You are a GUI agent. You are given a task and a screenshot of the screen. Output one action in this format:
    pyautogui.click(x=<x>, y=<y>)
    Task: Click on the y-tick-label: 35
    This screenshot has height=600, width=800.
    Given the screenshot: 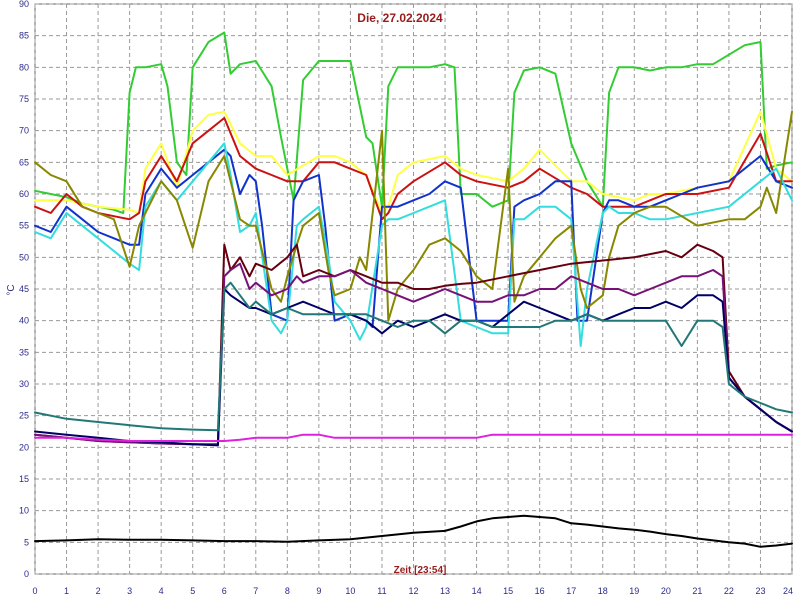 What is the action you would take?
    pyautogui.click(x=24, y=352)
    